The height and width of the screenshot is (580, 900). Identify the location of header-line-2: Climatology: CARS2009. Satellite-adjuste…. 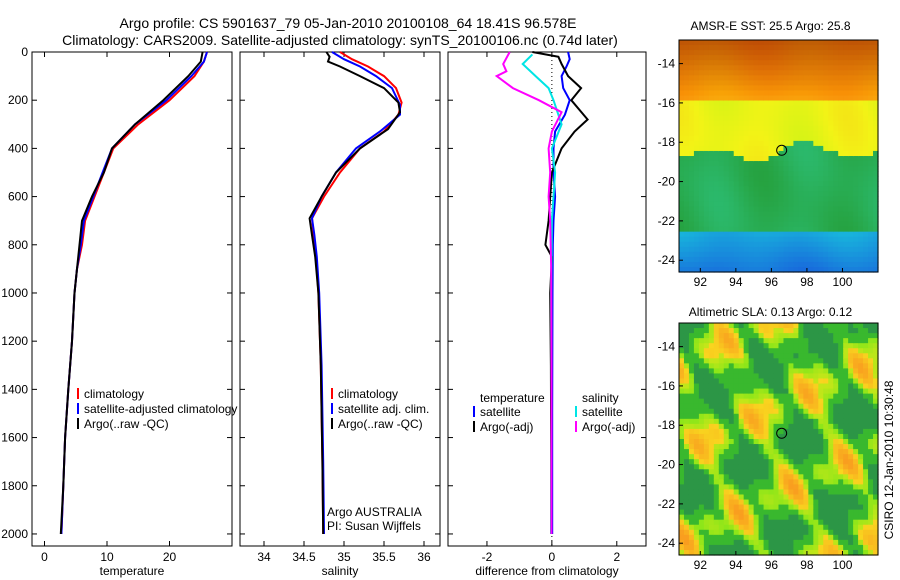
(340, 40).